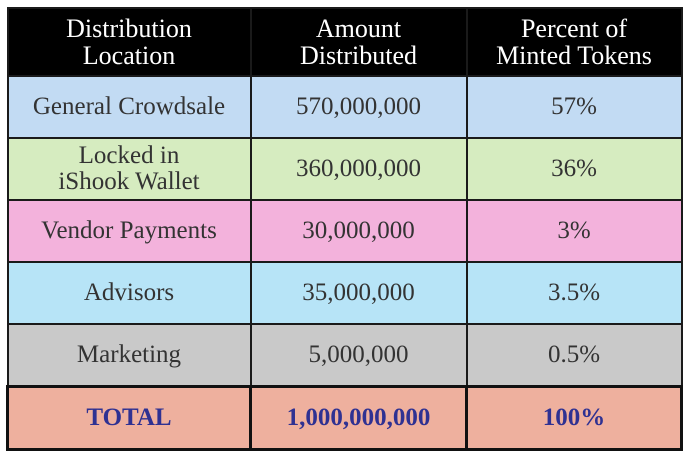  Describe the element at coordinates (358, 169) in the screenshot. I see `amount-cell: 360,000,000` at that location.